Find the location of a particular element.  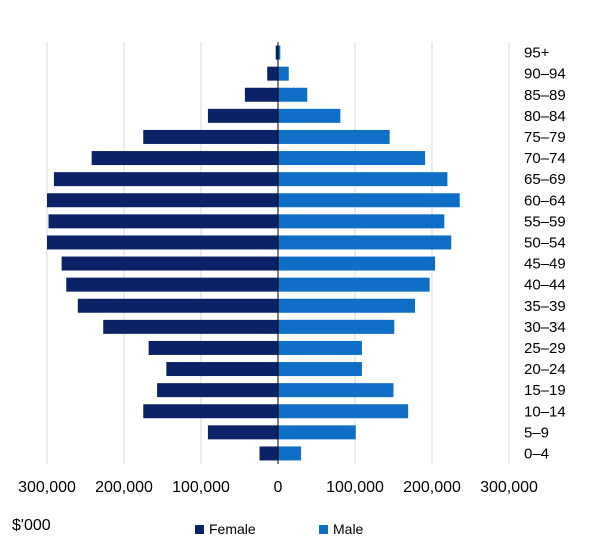

x-tick-label-6: 300,000 is located at coordinates (509, 487).